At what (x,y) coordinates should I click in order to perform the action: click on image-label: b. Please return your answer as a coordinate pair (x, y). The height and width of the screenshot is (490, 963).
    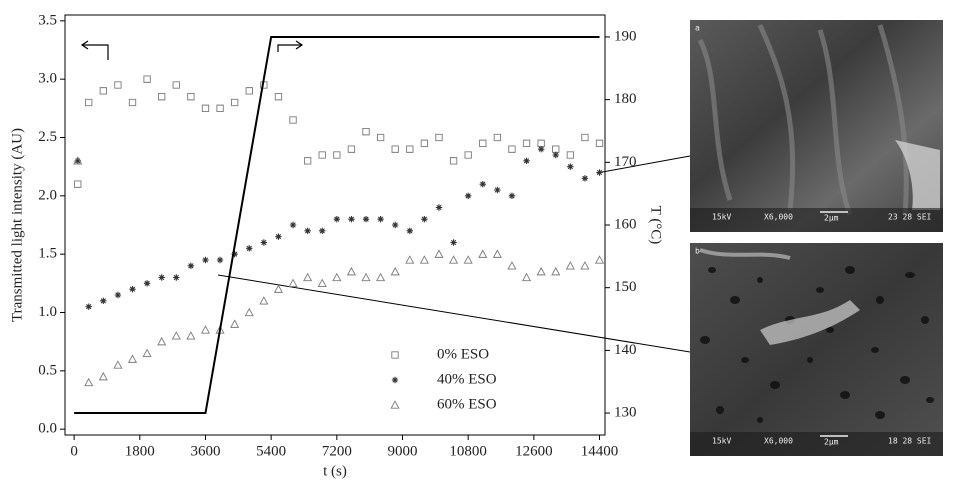
    Looking at the image, I should click on (697, 251).